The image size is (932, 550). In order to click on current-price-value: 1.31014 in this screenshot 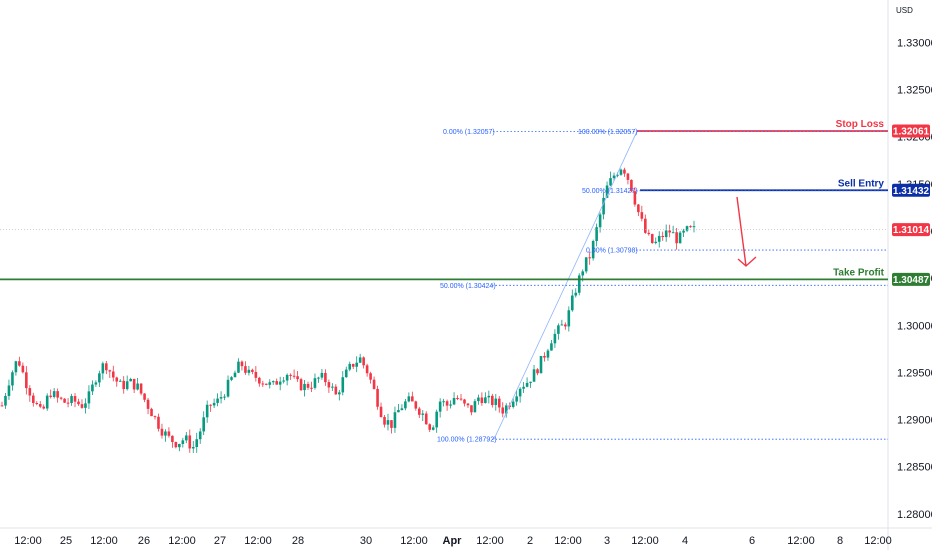, I will do `click(911, 230)`.